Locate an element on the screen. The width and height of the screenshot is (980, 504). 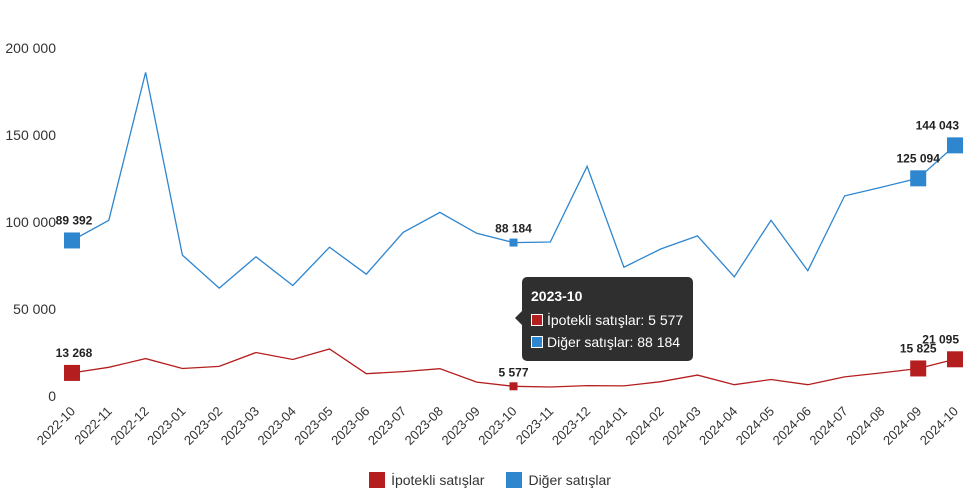
x-tick-label: 2023-12 is located at coordinates (571, 426).